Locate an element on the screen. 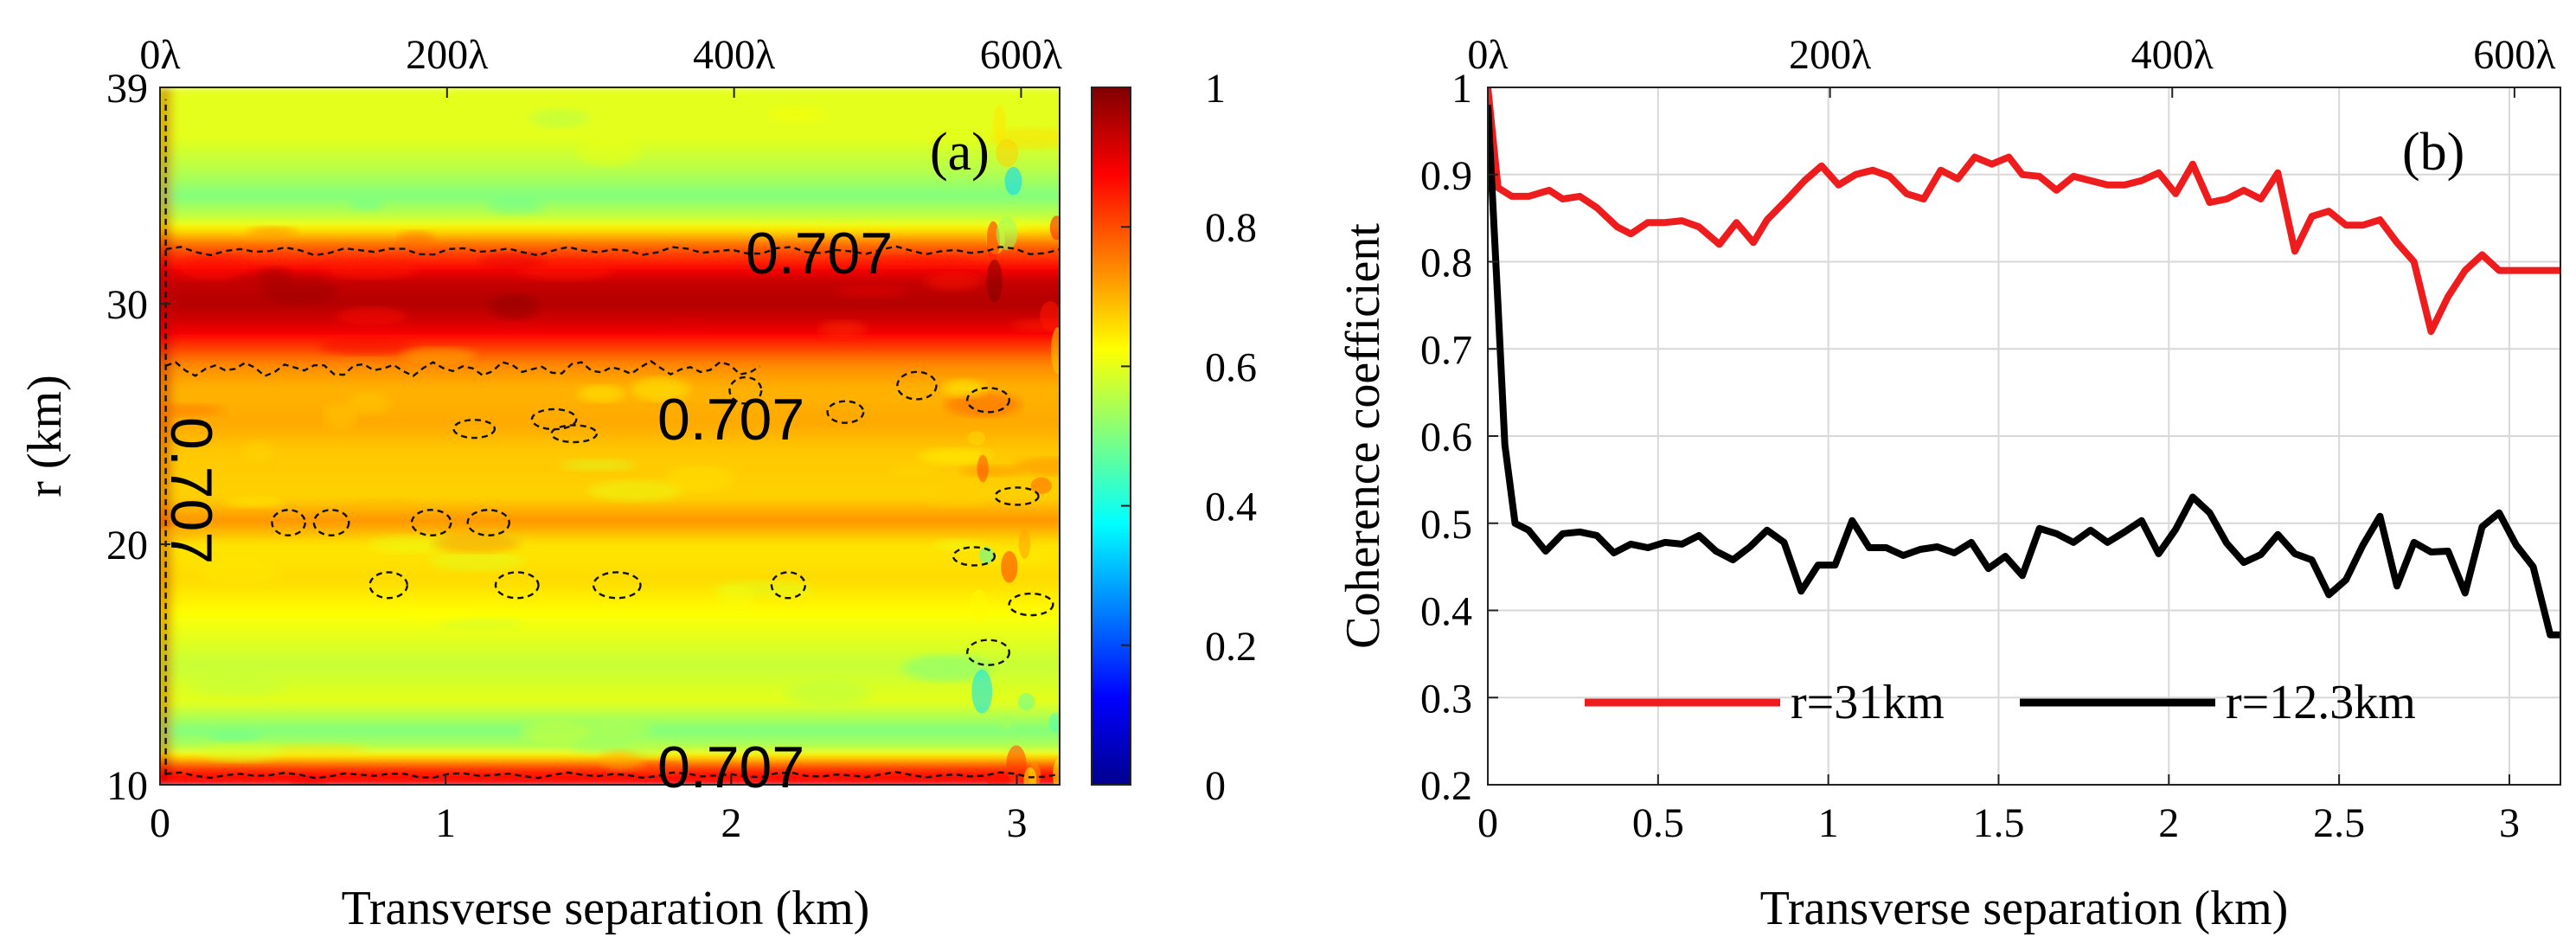 Image resolution: width=2576 pixels, height=950 pixels. y-tick-label-a: 20 is located at coordinates (127, 545).